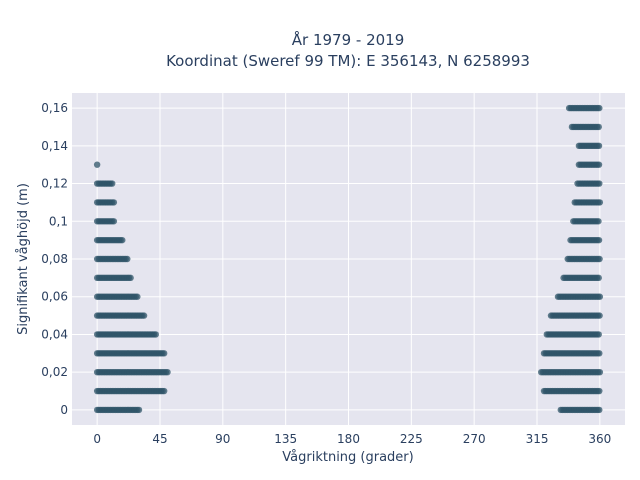 This screenshot has height=480, width=640. What do you see at coordinates (54, 184) in the screenshot?
I see `y-tick-label: 0,12` at bounding box center [54, 184].